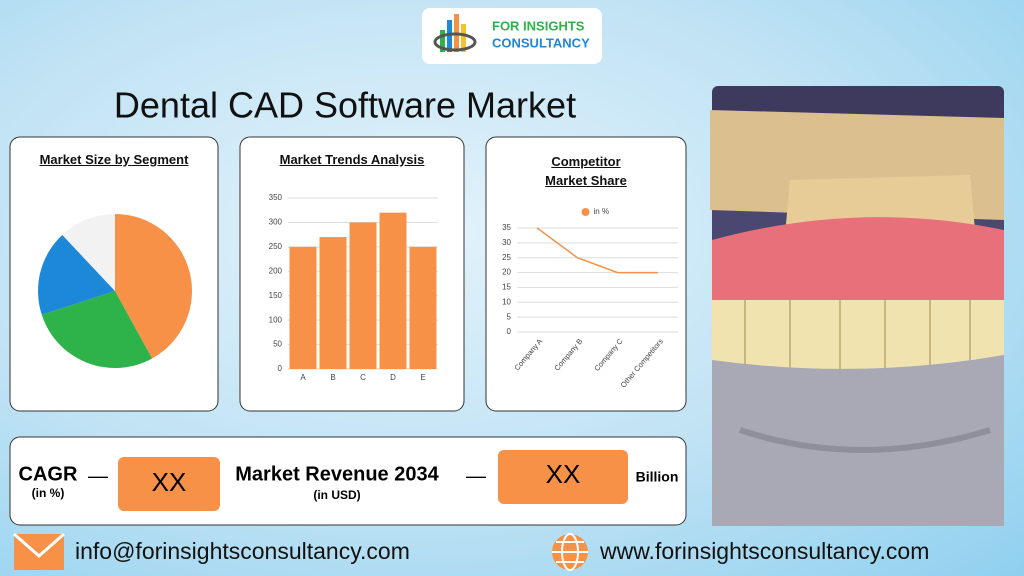  I want to click on x-tick-label: D, so click(393, 377).